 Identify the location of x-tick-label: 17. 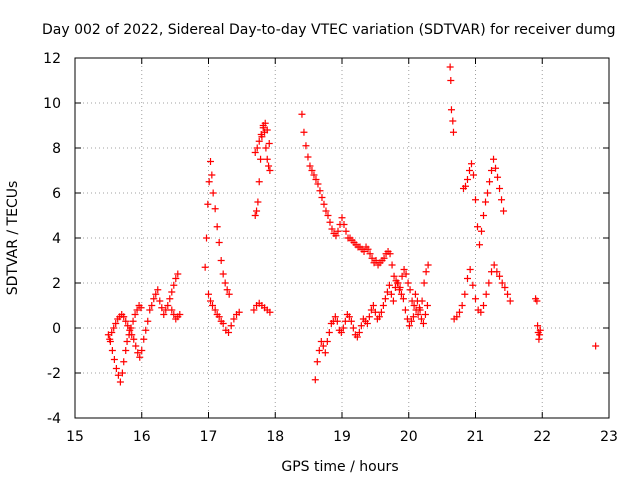
(209, 437).